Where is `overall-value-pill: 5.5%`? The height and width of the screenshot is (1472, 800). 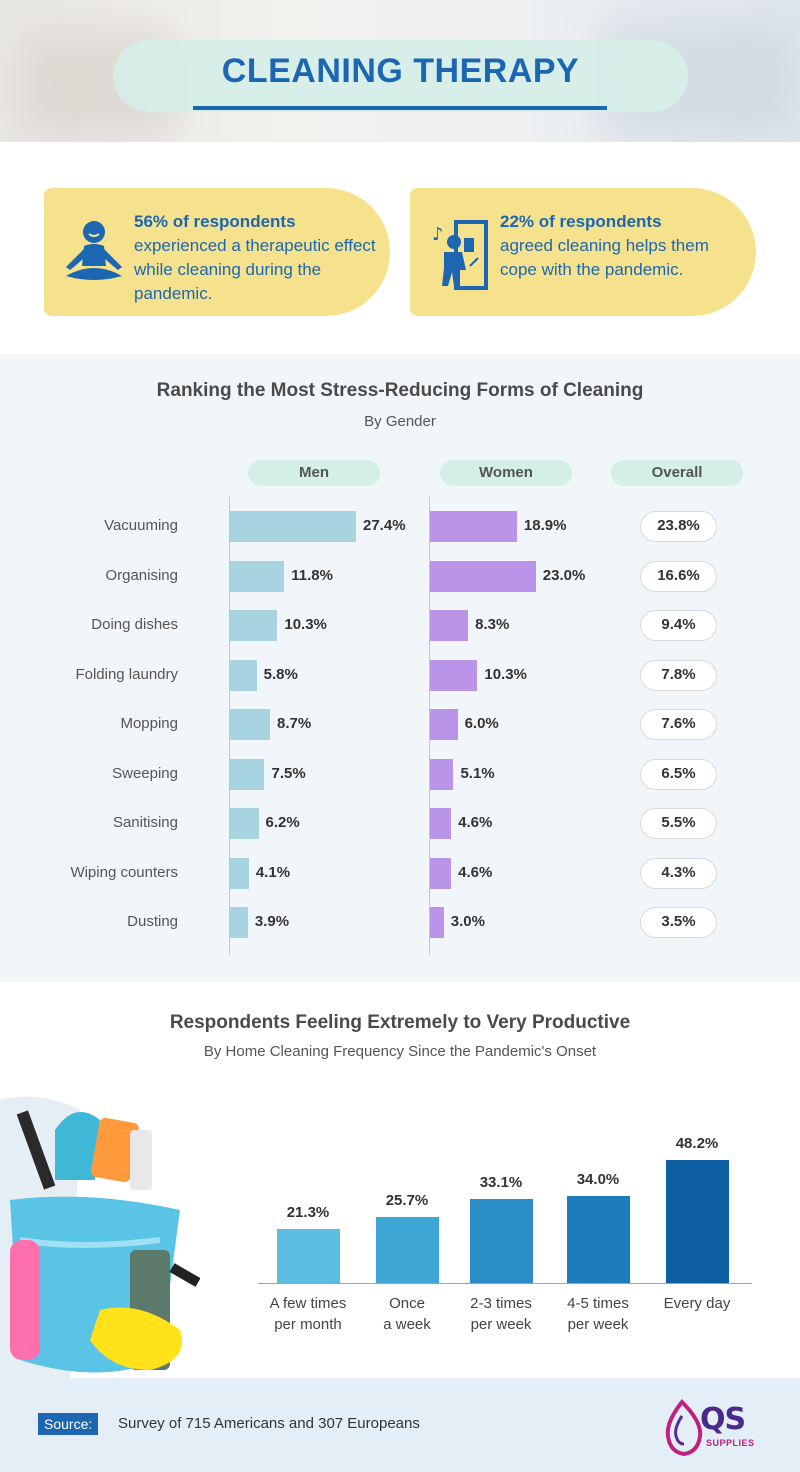
overall-value-pill: 5.5% is located at coordinates (678, 823).